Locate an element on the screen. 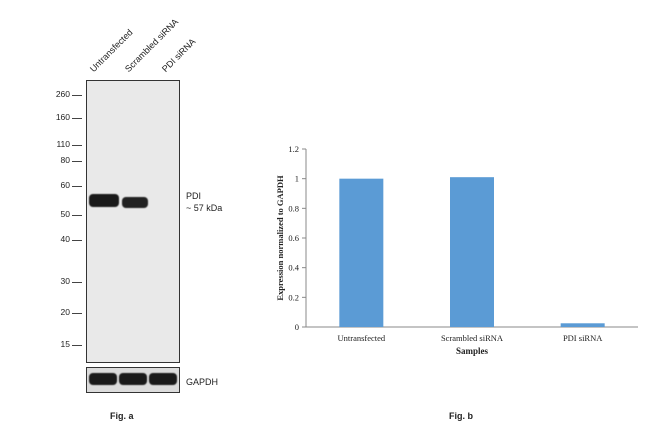 The width and height of the screenshot is (650, 428). x-axis-tick-labels: Untransfected Scrambled siRNA PDI siRNA is located at coordinates (470, 338).